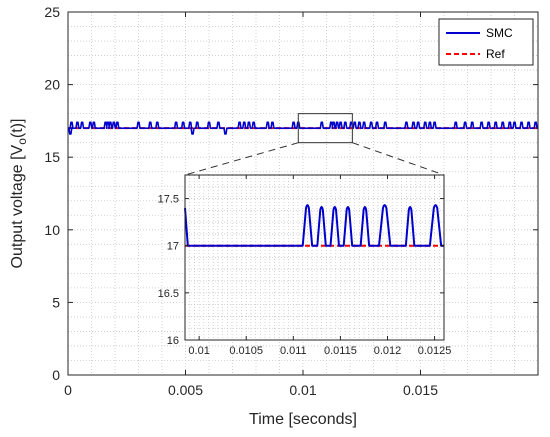  Describe the element at coordinates (22, 141) in the screenshot. I see `y-axis-label-subscript: o` at that location.